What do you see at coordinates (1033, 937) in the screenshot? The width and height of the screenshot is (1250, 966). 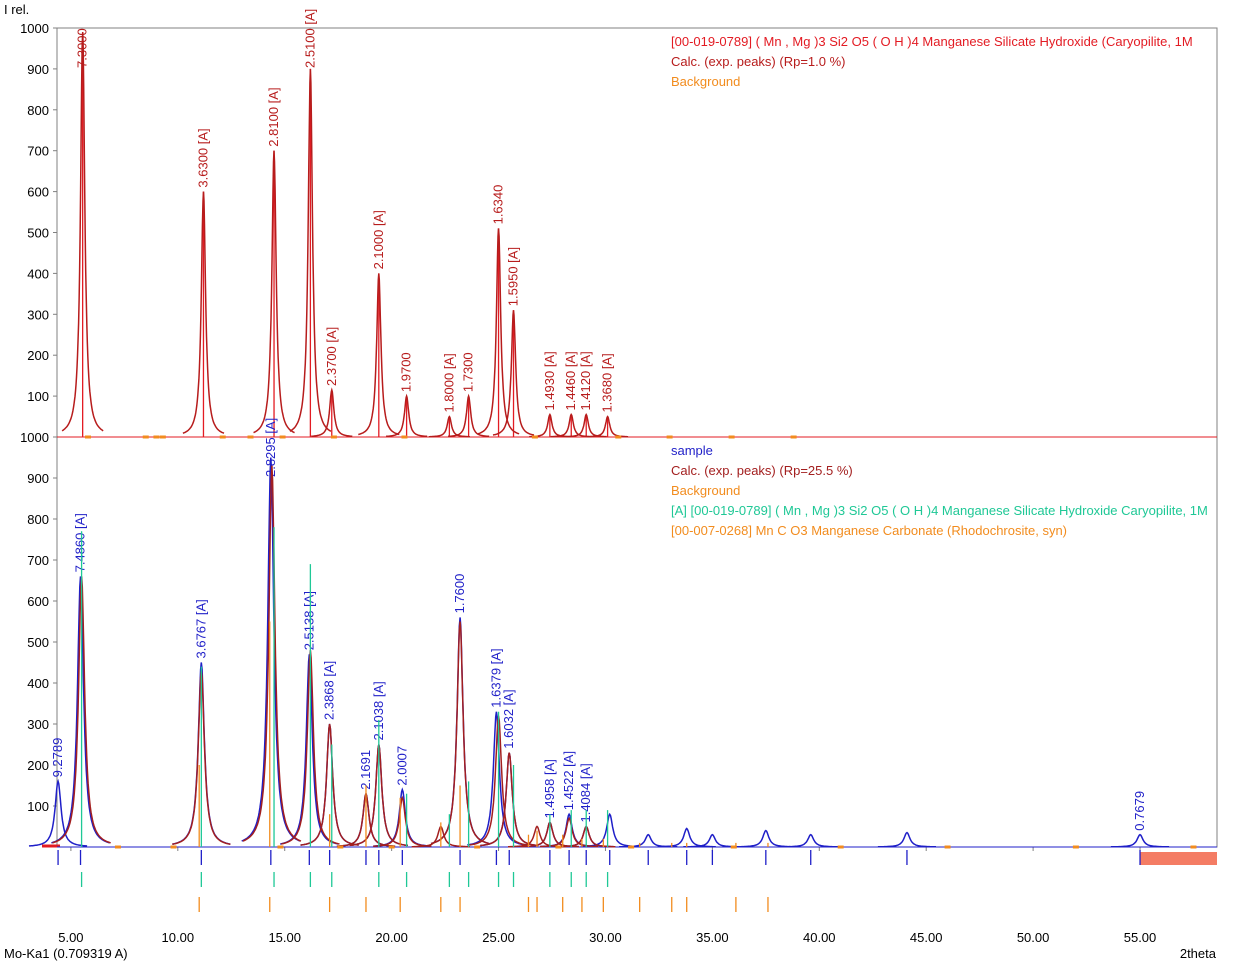 I see `x-tick-label: 50.00` at bounding box center [1033, 937].